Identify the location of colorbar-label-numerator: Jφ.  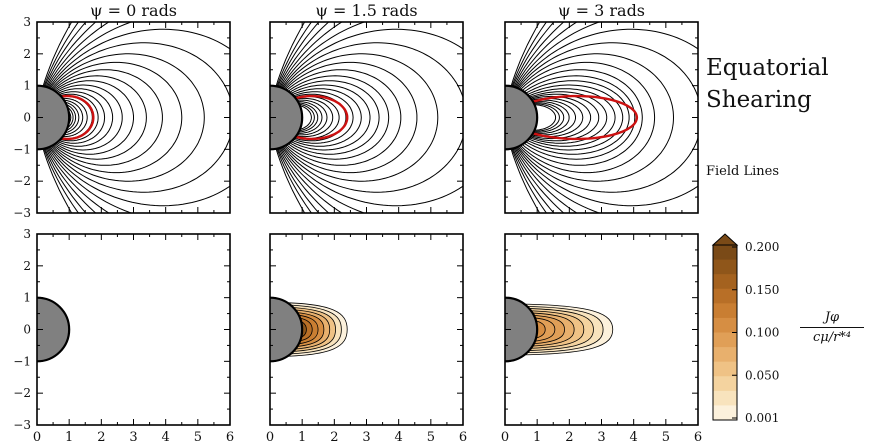
(832, 319).